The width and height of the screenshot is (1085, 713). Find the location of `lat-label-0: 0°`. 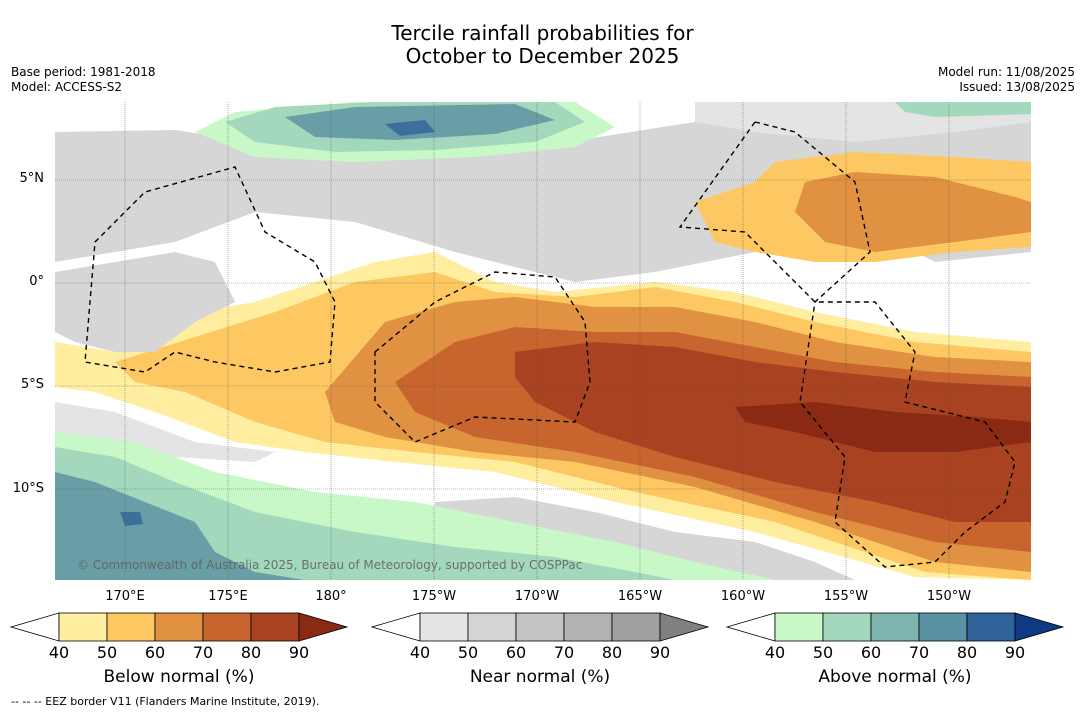

lat-label-0: 0° is located at coordinates (36, 281).